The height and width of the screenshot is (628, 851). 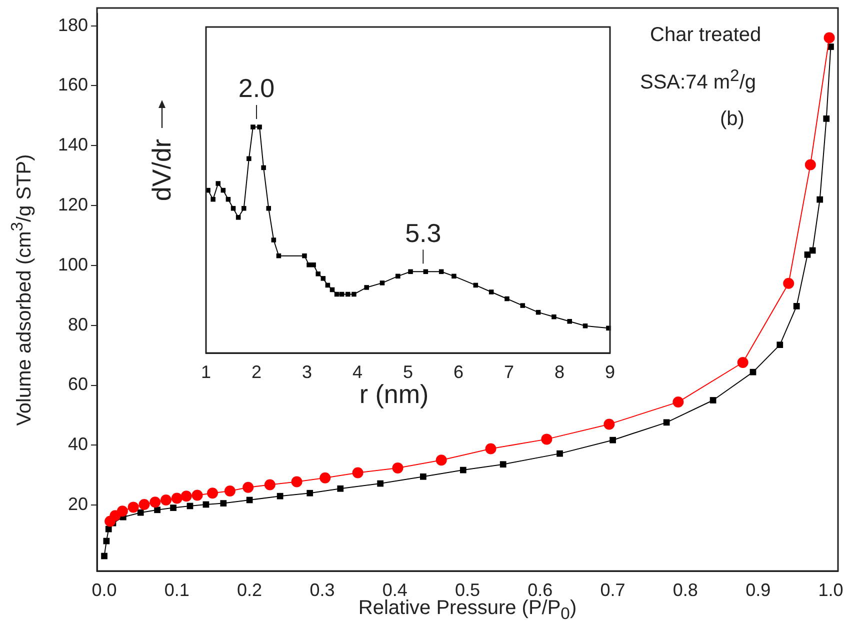 What do you see at coordinates (322, 590) in the screenshot?
I see `x-tick-label: 0.3` at bounding box center [322, 590].